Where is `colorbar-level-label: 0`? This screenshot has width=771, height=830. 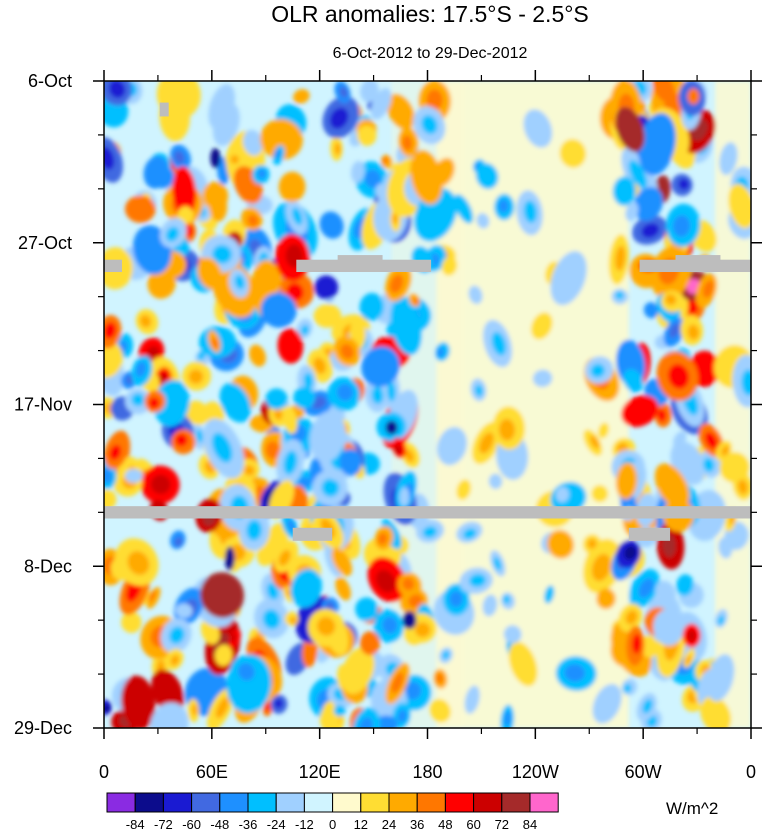 colorbar-level-label: 0 is located at coordinates (332, 823).